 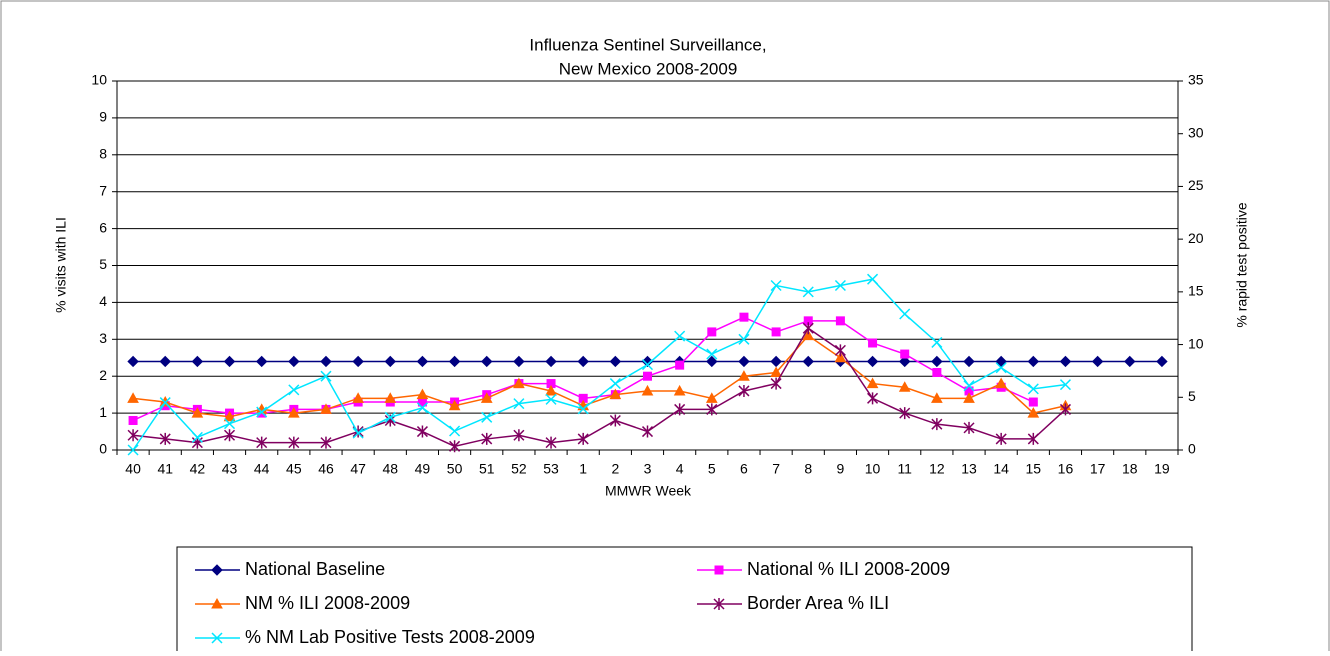 What do you see at coordinates (61, 265) in the screenshot?
I see `y-axis-title: % visits with ILI` at bounding box center [61, 265].